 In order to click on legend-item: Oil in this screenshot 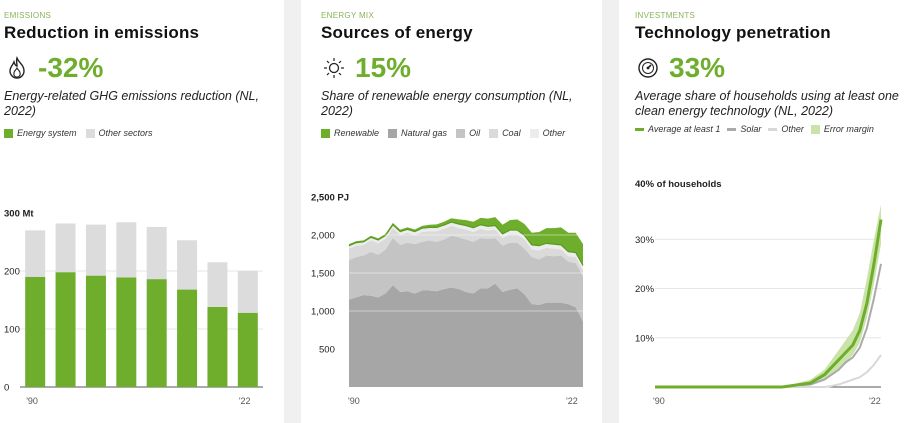, I will do `click(468, 133)`.